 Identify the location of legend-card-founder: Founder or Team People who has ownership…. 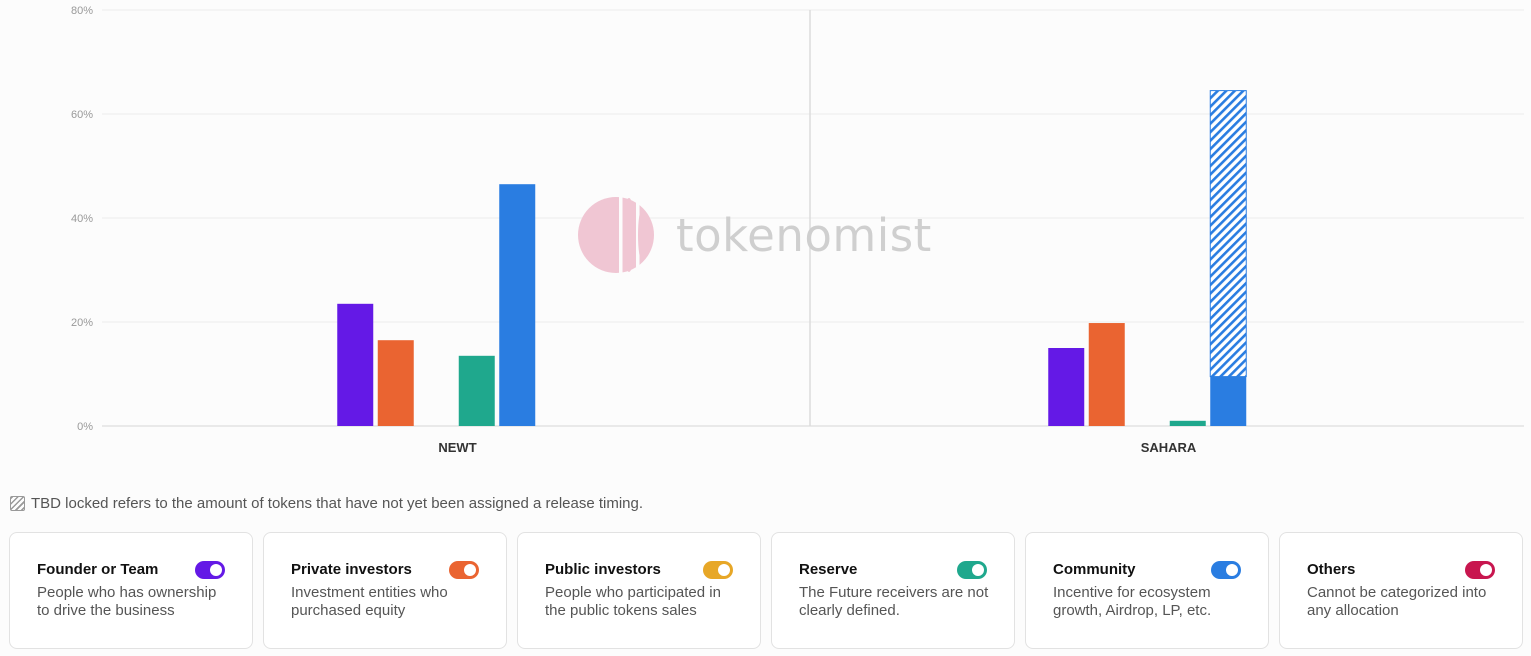
(131, 590).